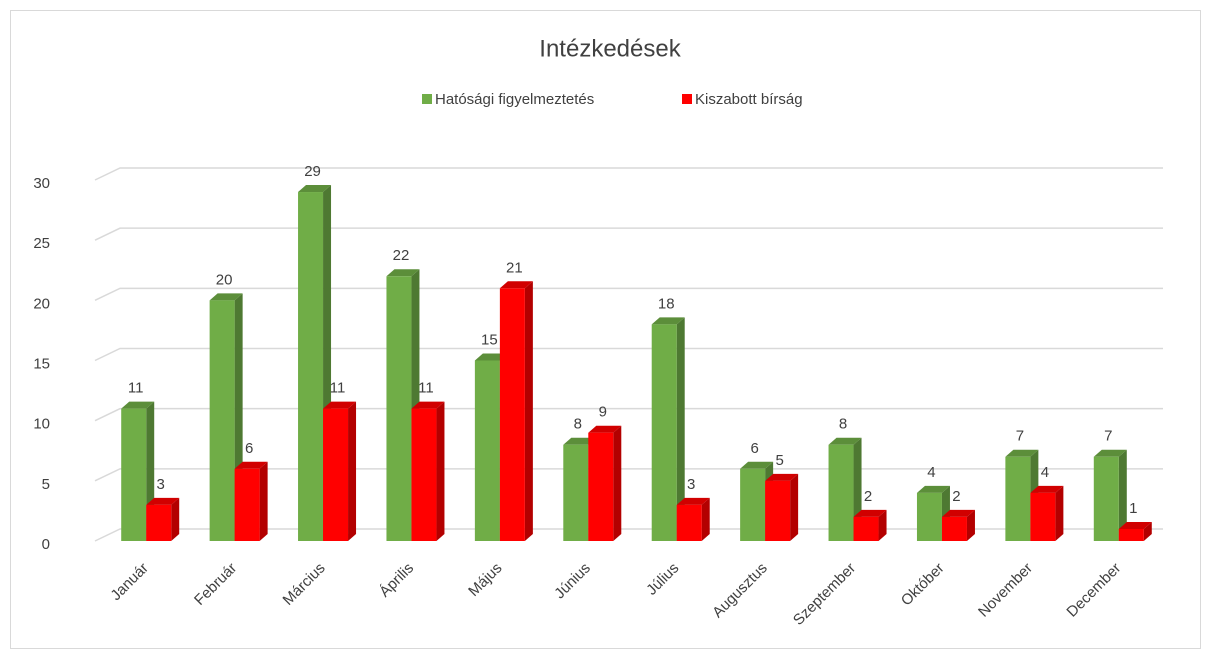 Image resolution: width=1211 pixels, height=659 pixels. Describe the element at coordinates (41, 303) in the screenshot. I see `y-tick-label: 20` at that location.